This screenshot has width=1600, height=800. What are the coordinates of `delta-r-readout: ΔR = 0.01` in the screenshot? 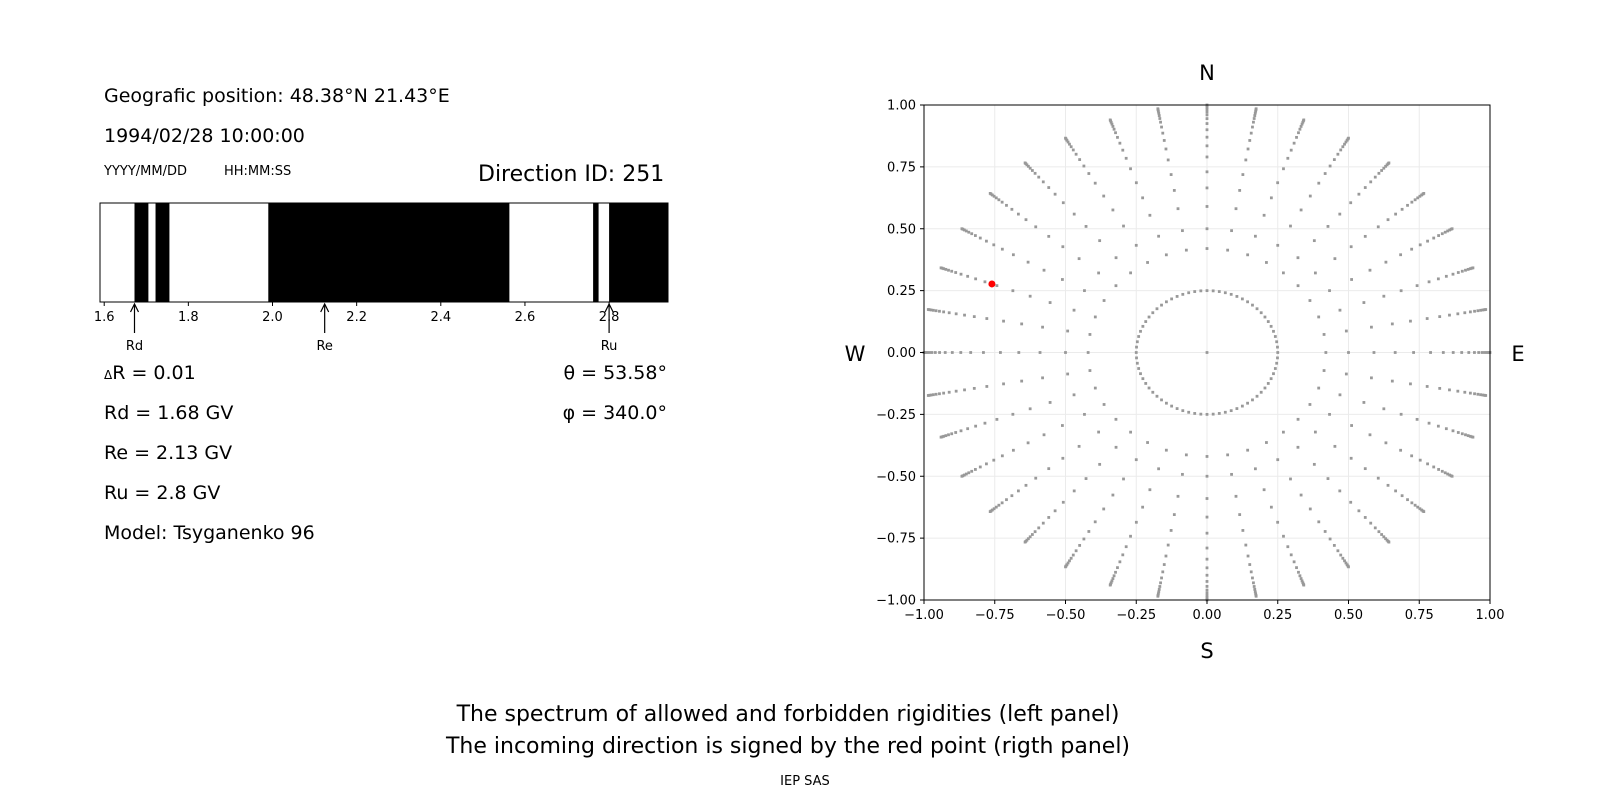 It's located at (150, 373).